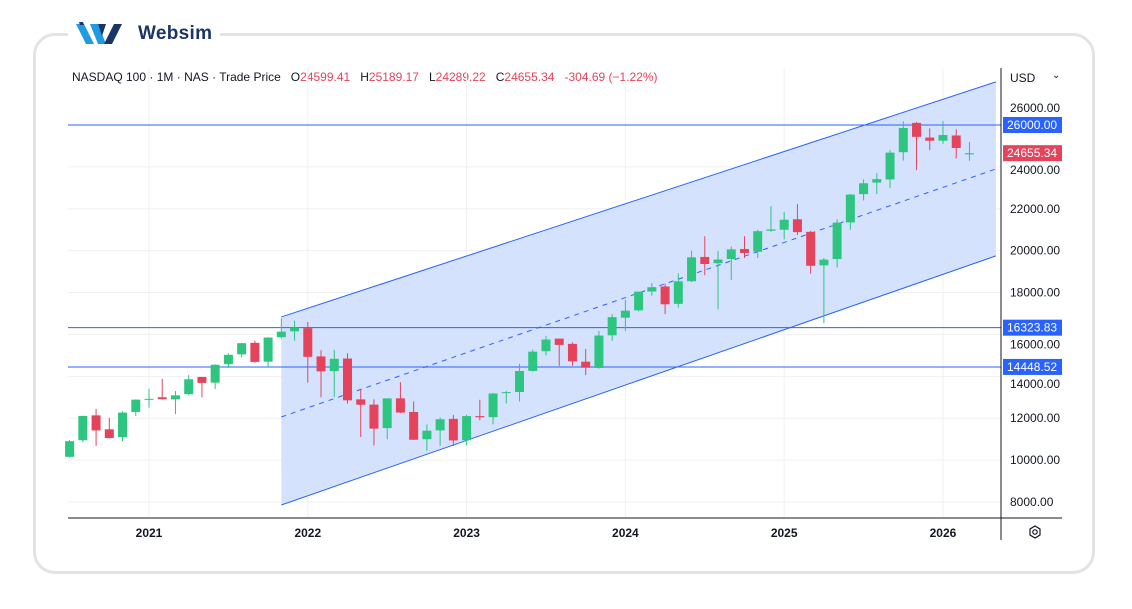 The width and height of the screenshot is (1132, 609). Describe the element at coordinates (460, 77) in the screenshot. I see `low-value: 24289.22` at that location.